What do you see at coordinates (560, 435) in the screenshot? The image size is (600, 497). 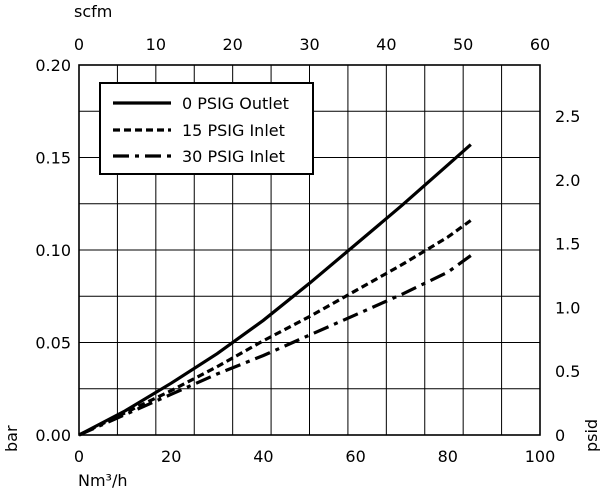 I see `y-right-tick-label: 0` at bounding box center [560, 435].